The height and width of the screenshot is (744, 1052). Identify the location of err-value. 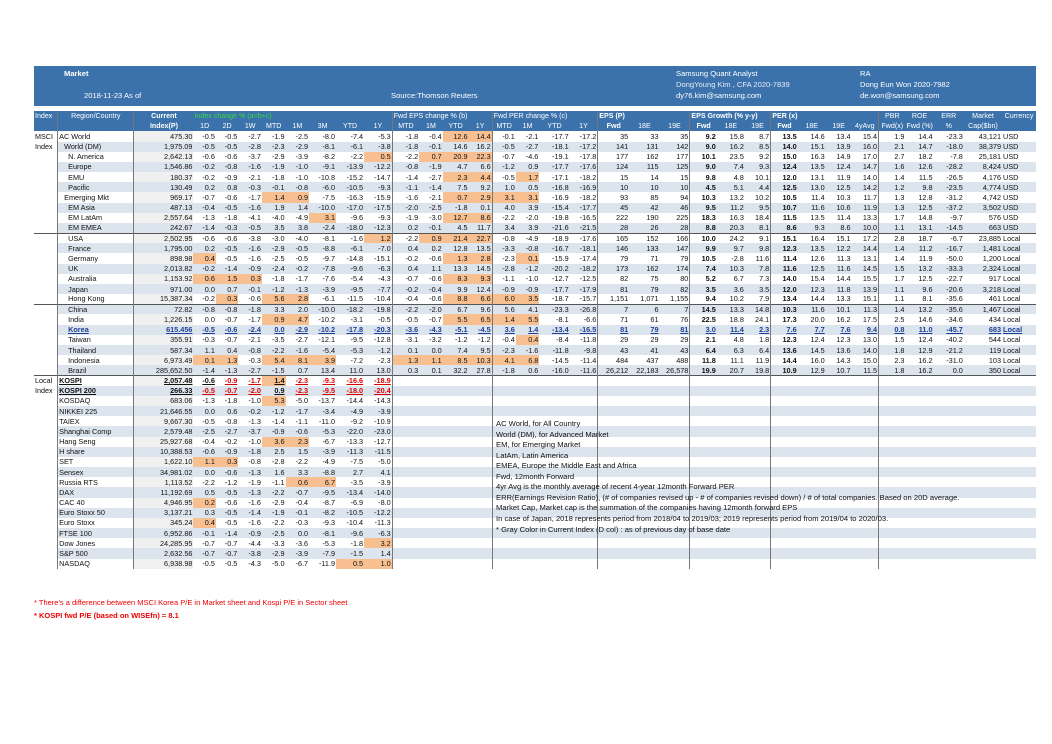
(949, 391).